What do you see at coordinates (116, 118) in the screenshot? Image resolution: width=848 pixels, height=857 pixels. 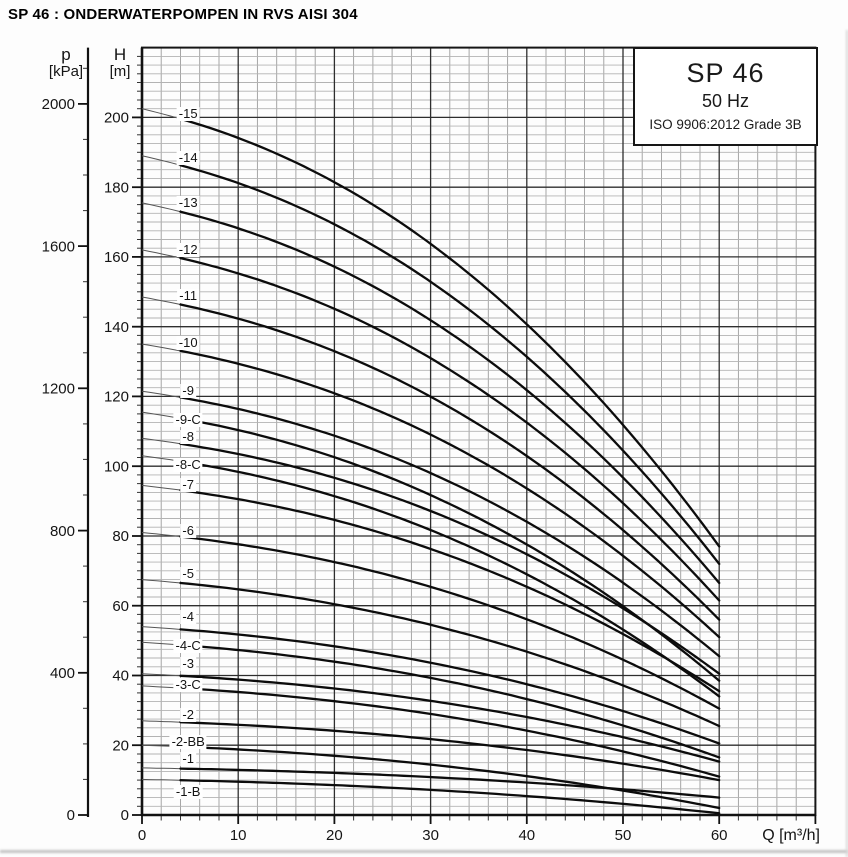 I see `svg-text: 200` at bounding box center [116, 118].